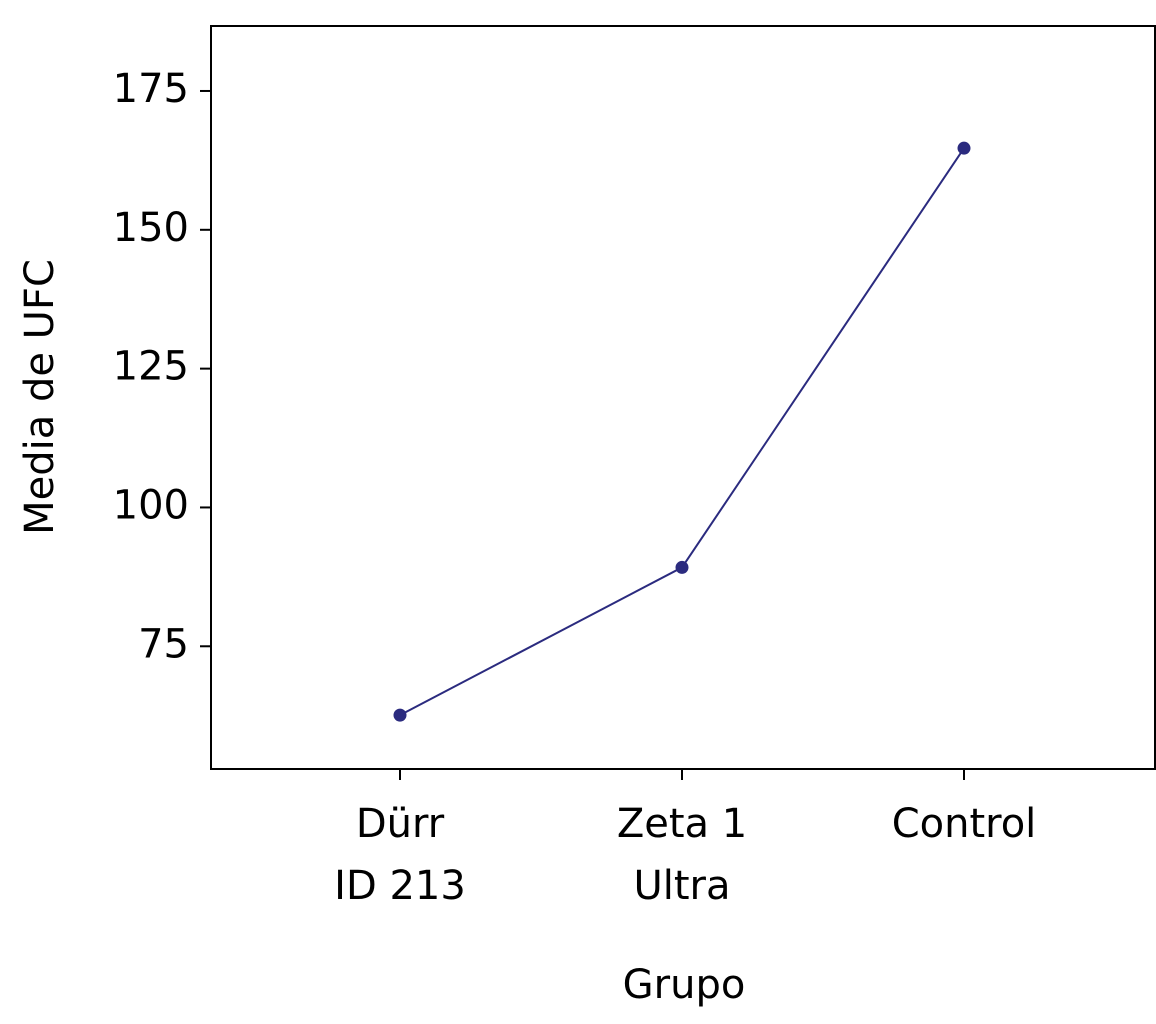 The image size is (1156, 1024). What do you see at coordinates (964, 824) in the screenshot?
I see `x-tick-label: Control` at bounding box center [964, 824].